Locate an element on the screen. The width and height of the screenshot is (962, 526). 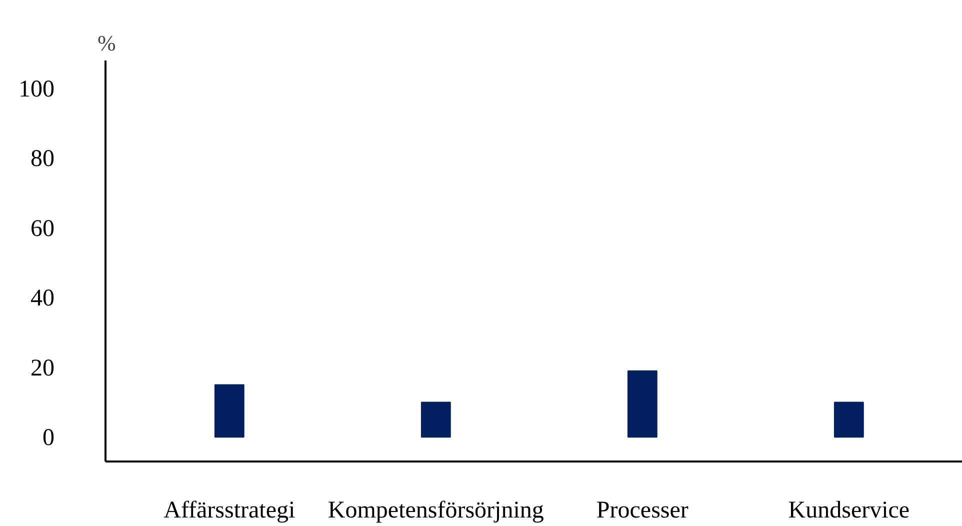
y-tick-label: 100 is located at coordinates (36, 89).